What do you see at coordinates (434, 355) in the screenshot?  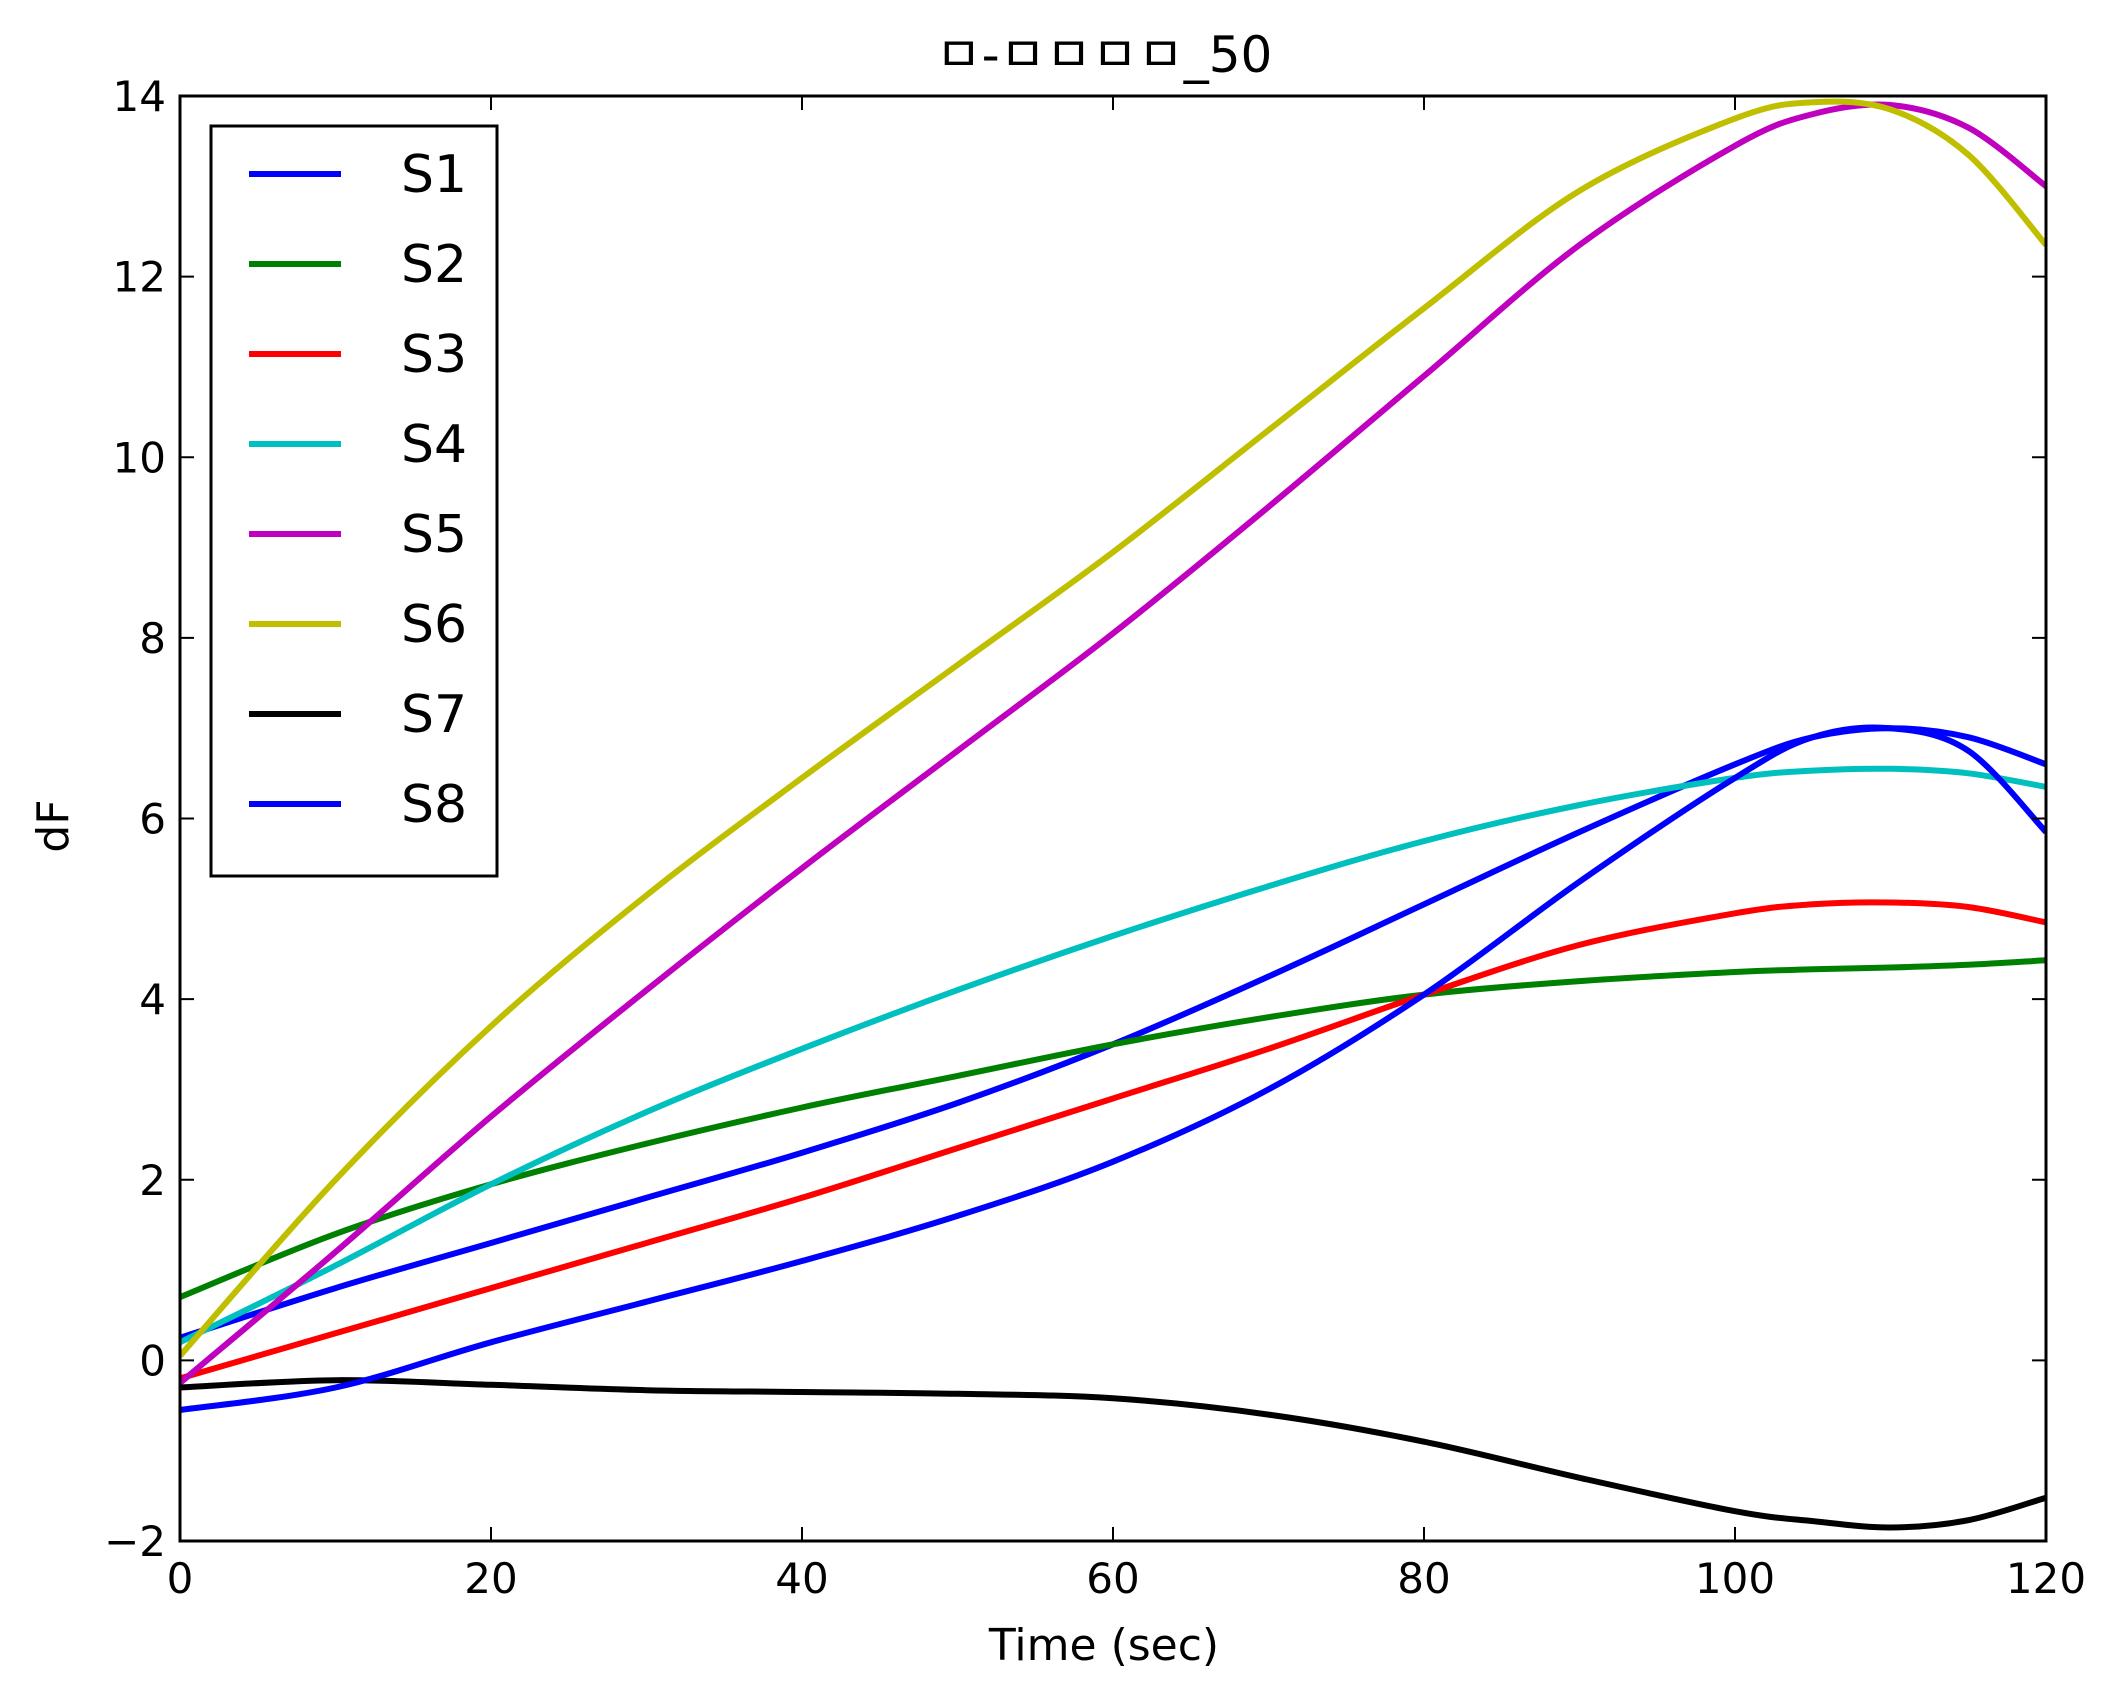 I see `legend-label-s3: S3` at bounding box center [434, 355].